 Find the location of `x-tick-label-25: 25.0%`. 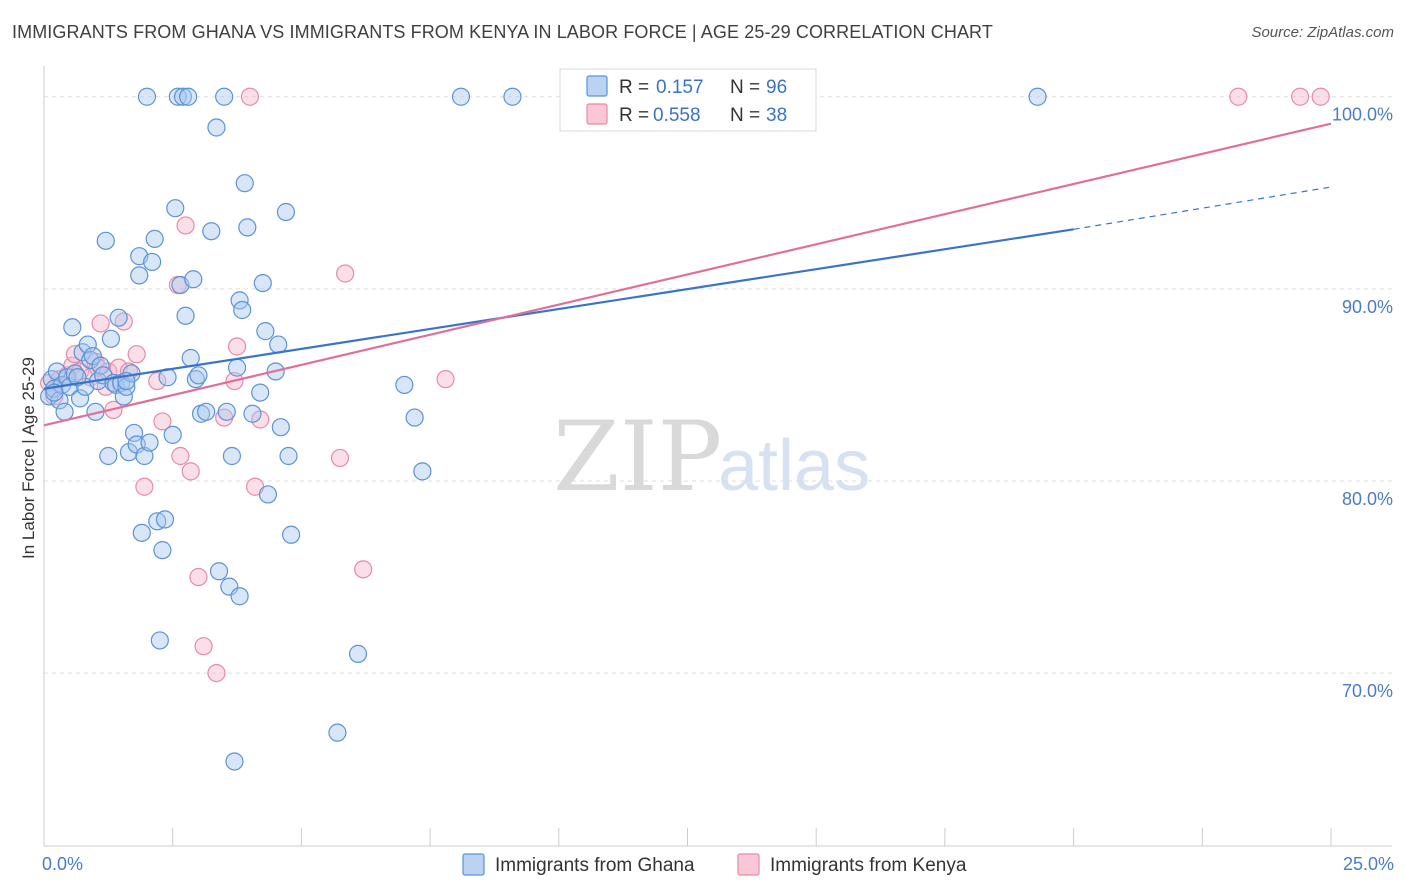

x-tick-label-25: 25.0% is located at coordinates (1368, 864).